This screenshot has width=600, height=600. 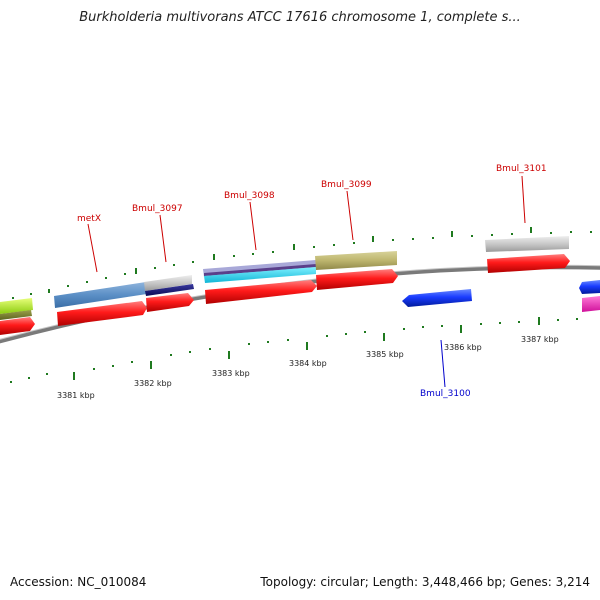 What do you see at coordinates (540, 339) in the screenshot?
I see `scale-label-3387: 3387 kbp` at bounding box center [540, 339].